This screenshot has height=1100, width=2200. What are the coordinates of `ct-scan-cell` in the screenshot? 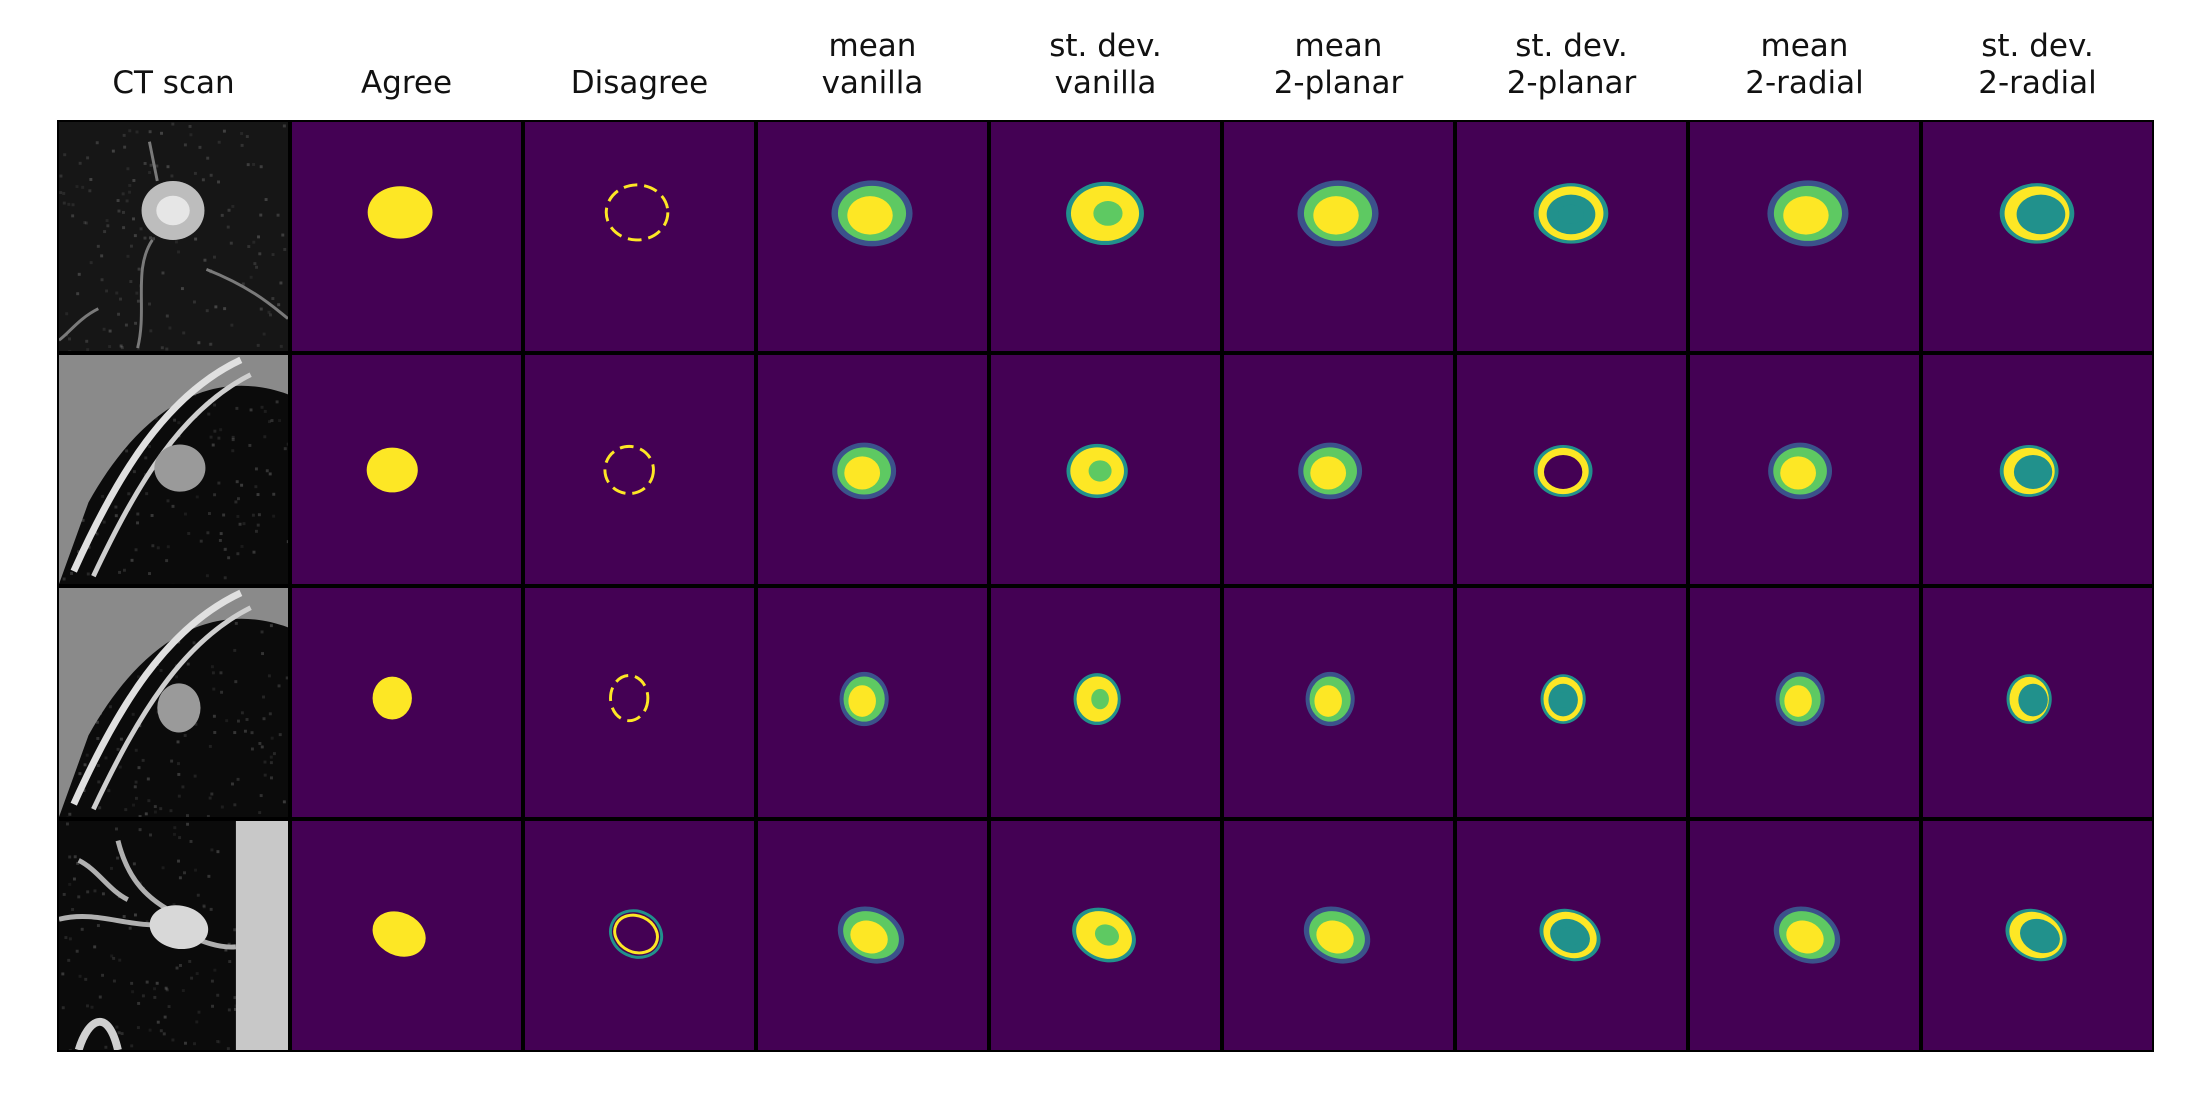 It's located at (173, 236).